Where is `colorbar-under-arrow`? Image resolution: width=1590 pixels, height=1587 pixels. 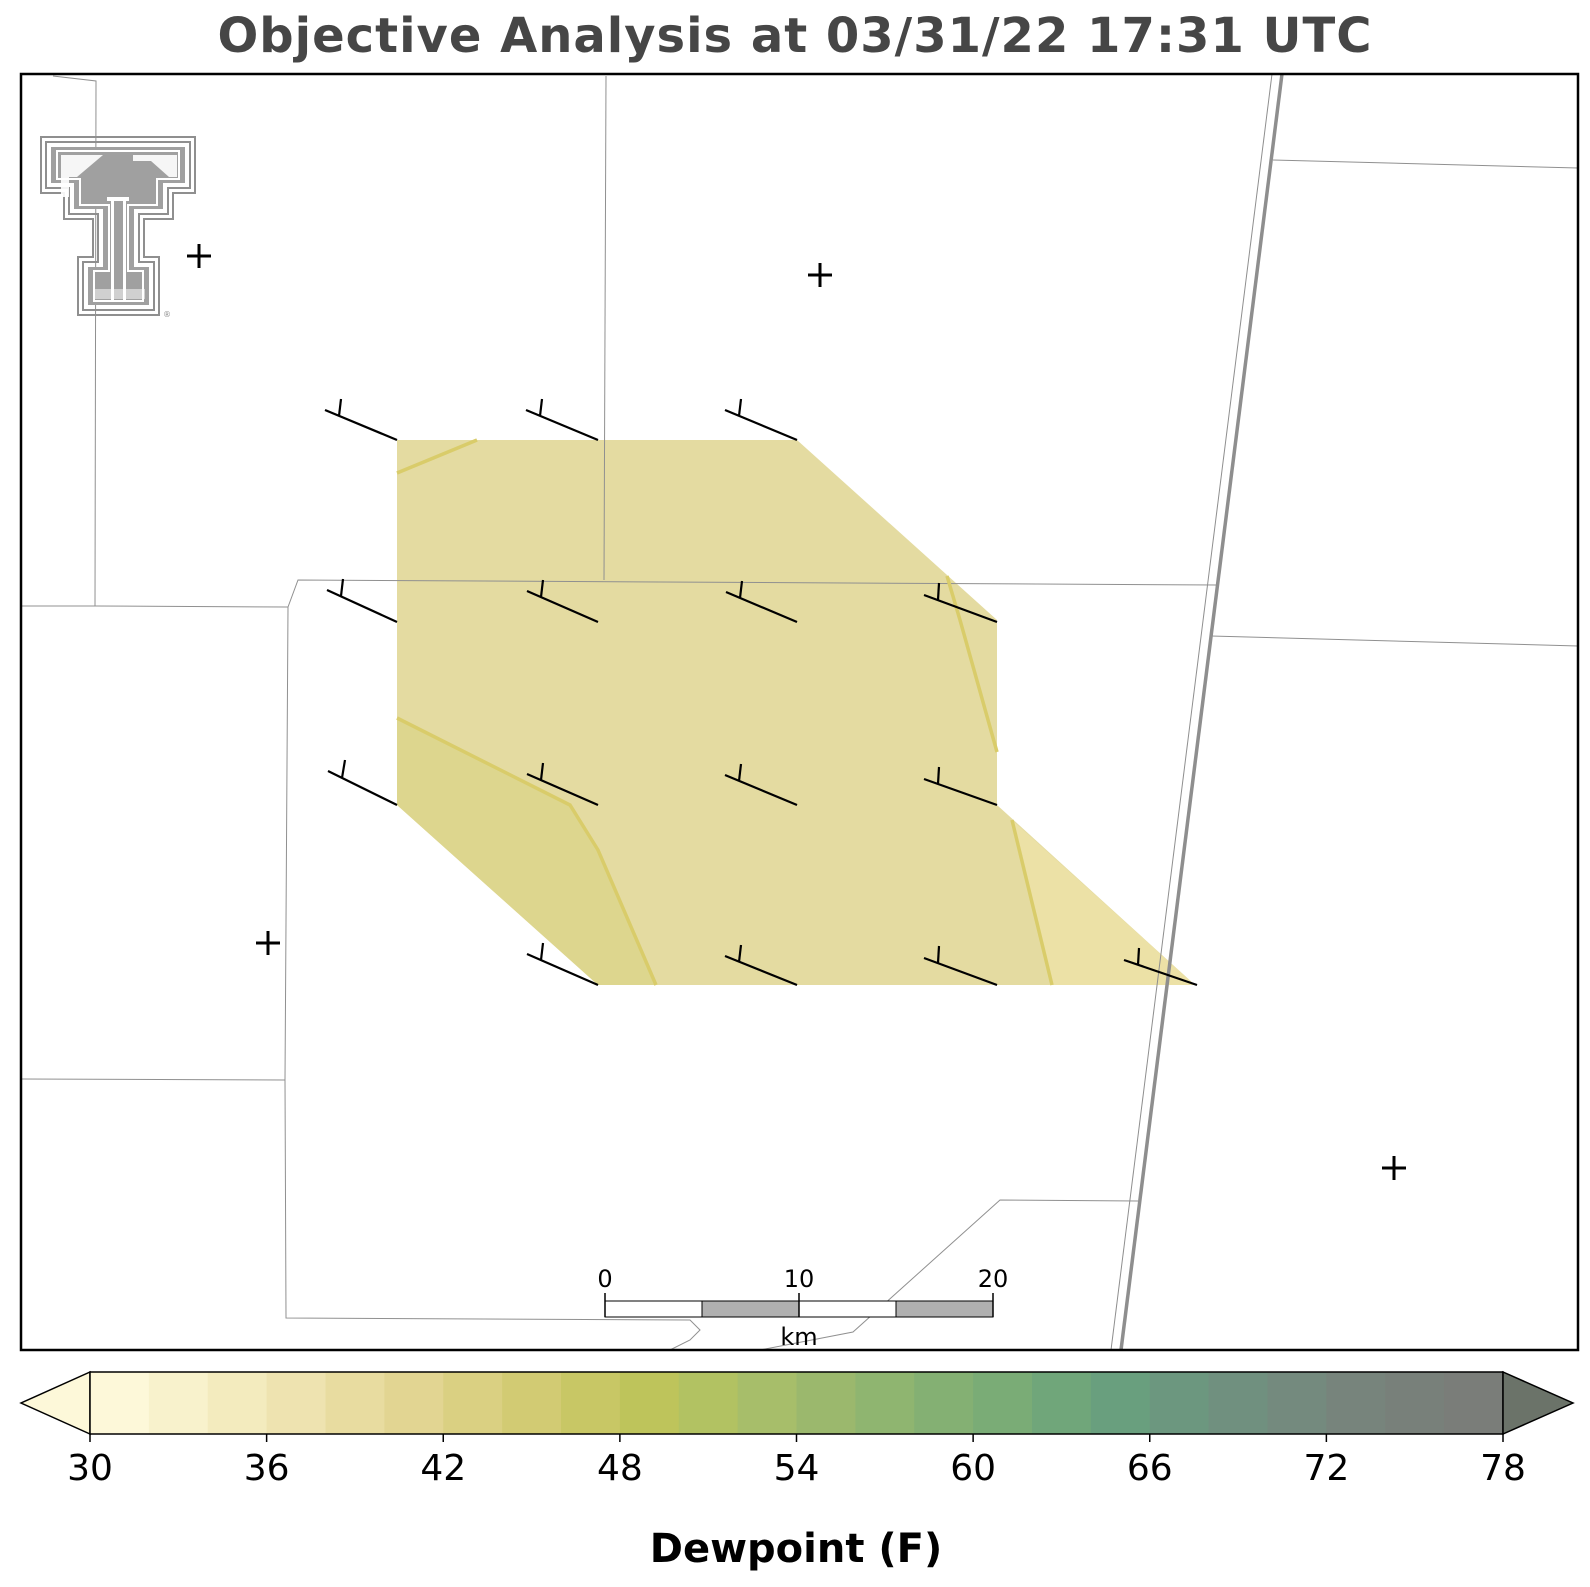
colorbar-under-arrow is located at coordinates (55, 1403).